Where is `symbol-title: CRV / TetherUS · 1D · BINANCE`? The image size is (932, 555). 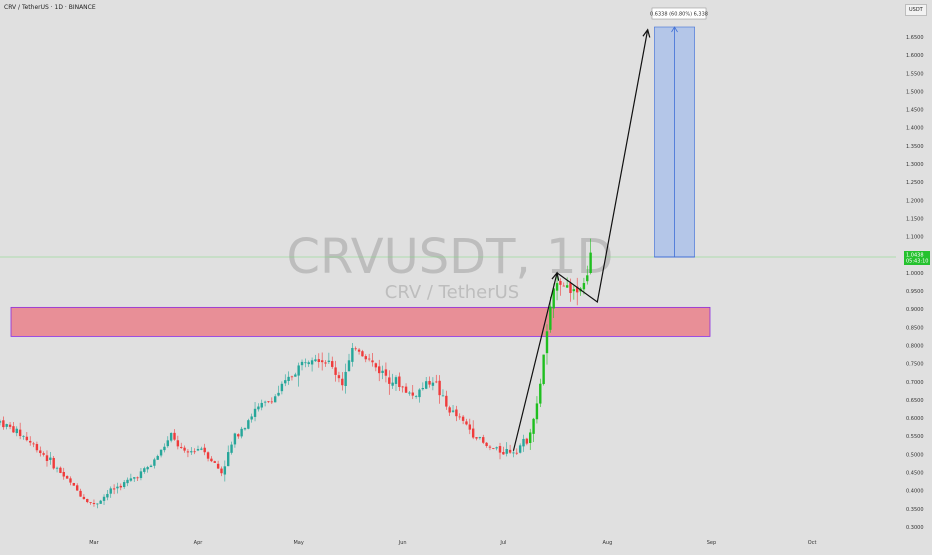 symbol-title: CRV / TetherUS · 1D · BINANCE is located at coordinates (50, 7).